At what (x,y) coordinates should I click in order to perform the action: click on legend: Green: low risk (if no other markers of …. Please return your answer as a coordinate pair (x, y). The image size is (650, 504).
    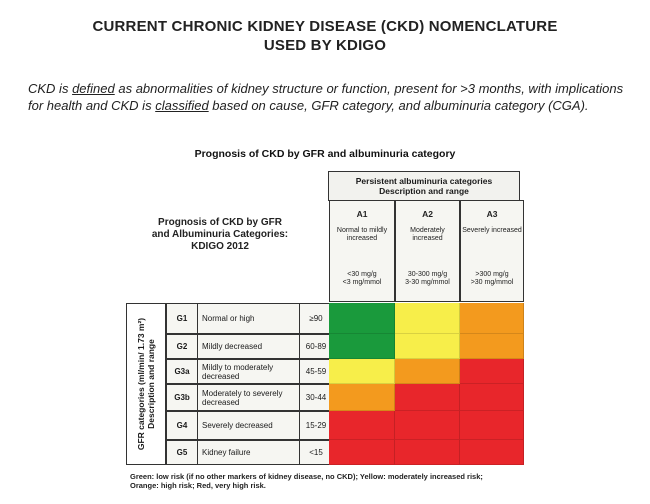
    Looking at the image, I should click on (330, 481).